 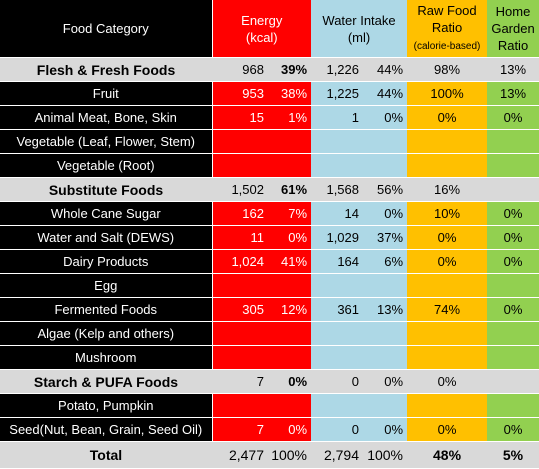 I want to click on header-garden-line2: Garden, so click(x=513, y=28).